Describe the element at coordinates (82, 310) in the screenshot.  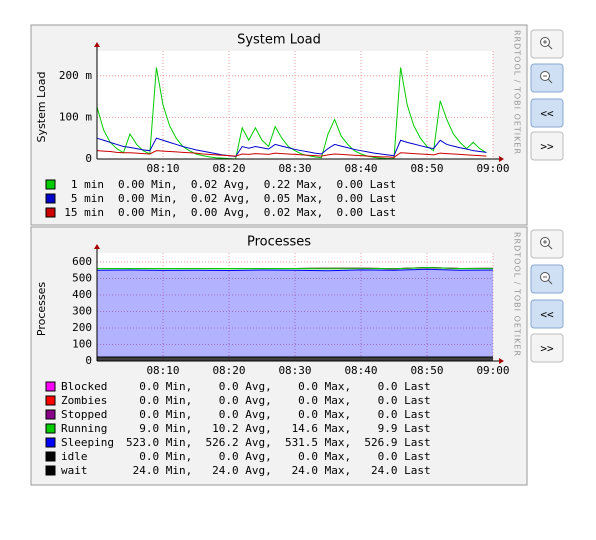
I see `y-tick-label: 300` at that location.